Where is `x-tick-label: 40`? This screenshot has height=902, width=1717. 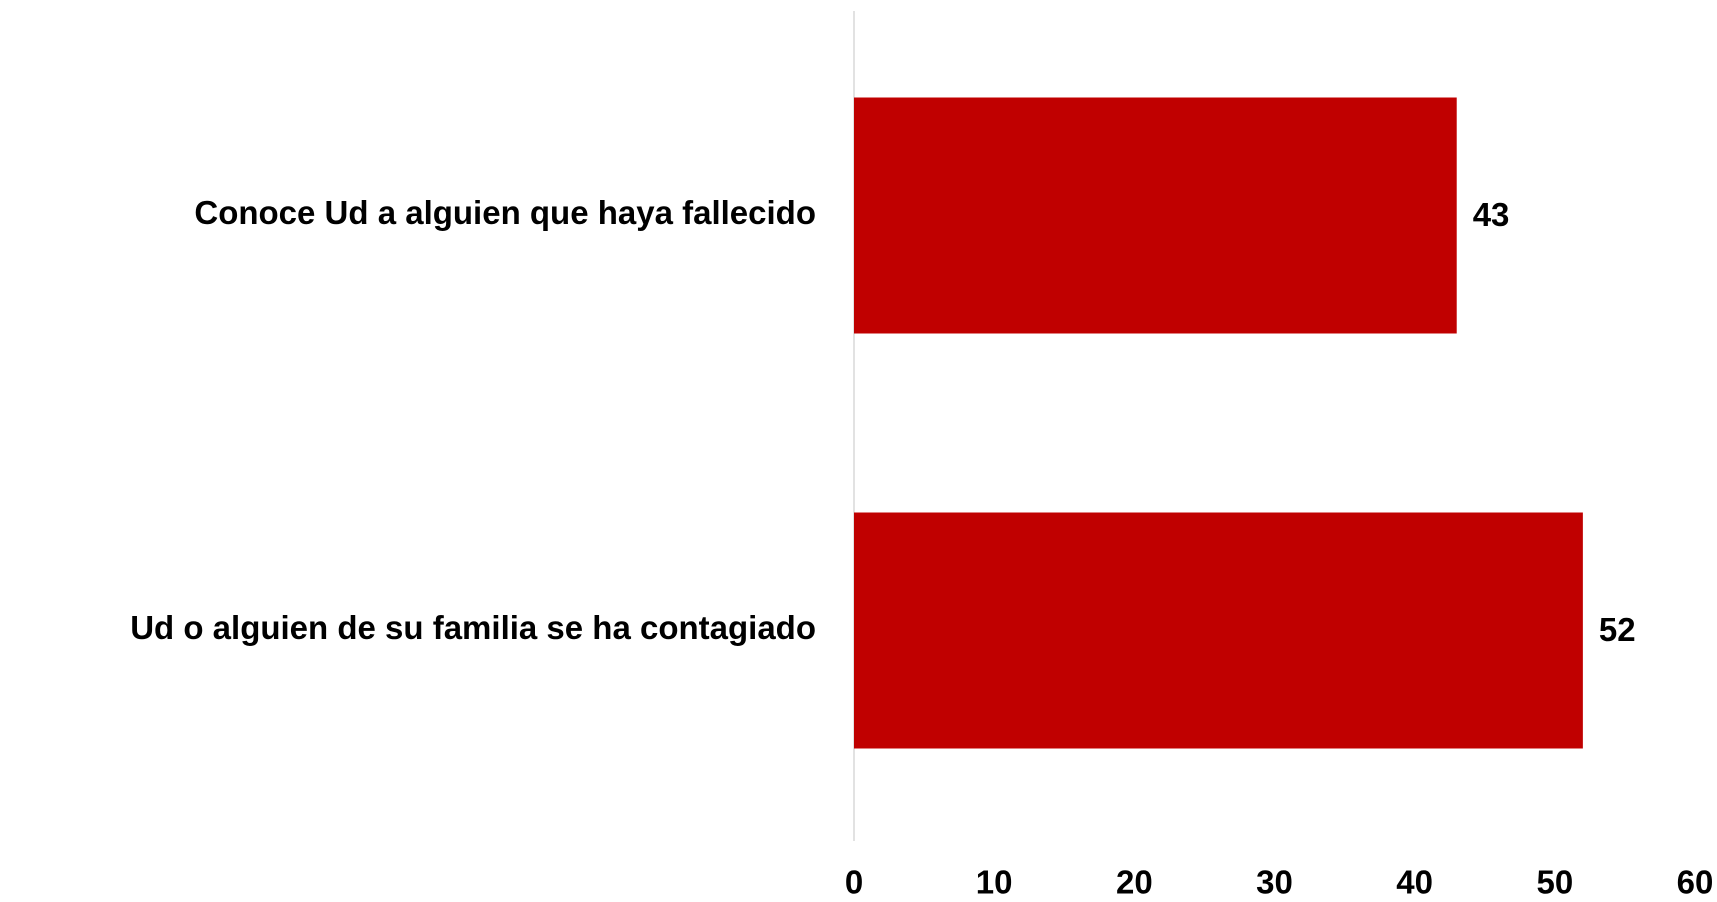
x-tick-label: 40 is located at coordinates (1414, 882).